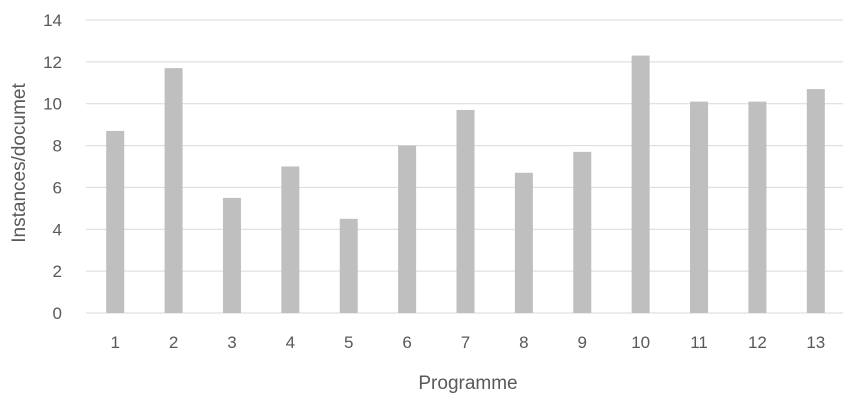  Describe the element at coordinates (57, 229) in the screenshot. I see `y-tick-label: 4` at that location.